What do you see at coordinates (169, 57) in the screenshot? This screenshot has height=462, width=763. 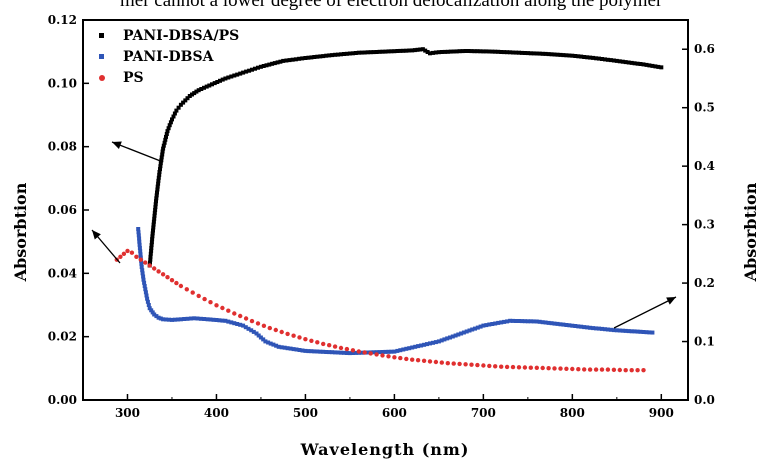 I see `legend-label: PANI-DBSA` at bounding box center [169, 57].